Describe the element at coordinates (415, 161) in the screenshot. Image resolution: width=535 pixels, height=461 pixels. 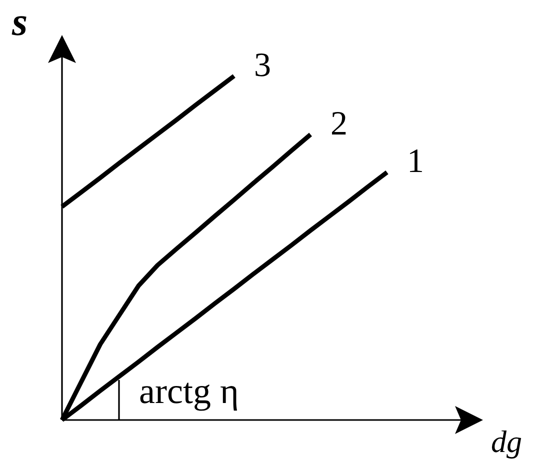
I see `series-label: 1` at that location.